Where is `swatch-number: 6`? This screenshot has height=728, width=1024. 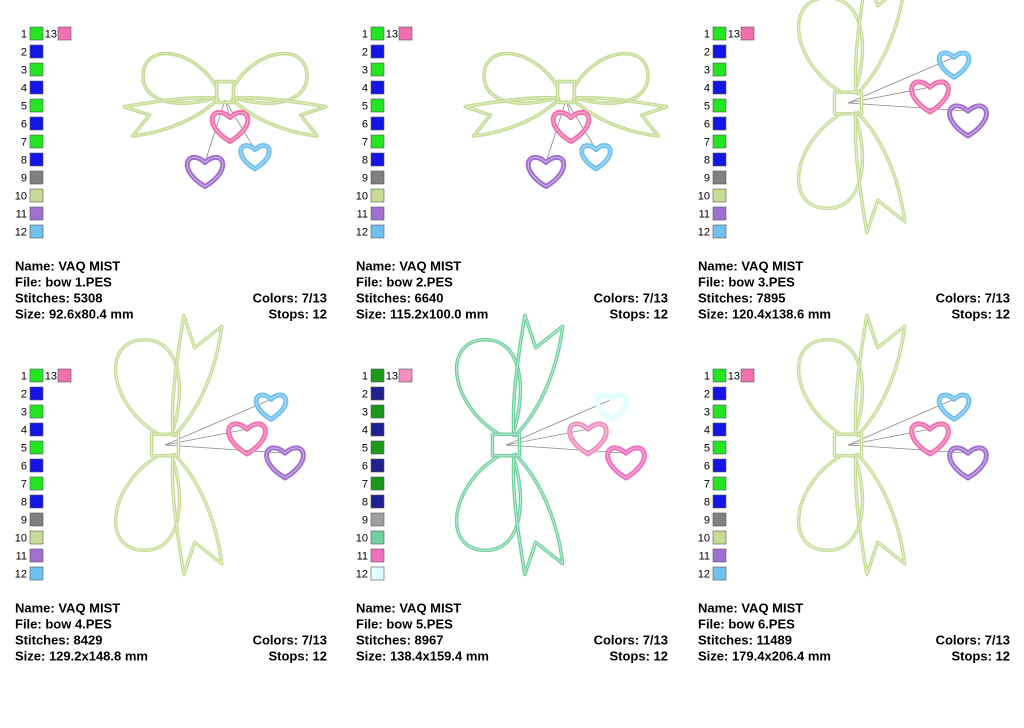
swatch-number: 6 is located at coordinates (707, 124).